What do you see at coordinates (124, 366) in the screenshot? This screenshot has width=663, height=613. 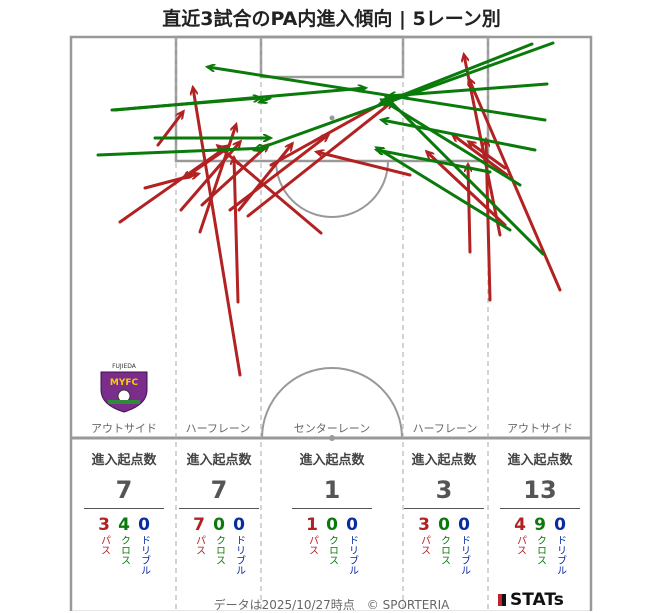 I see `logo-top-text: FUJIEDA` at bounding box center [124, 366].